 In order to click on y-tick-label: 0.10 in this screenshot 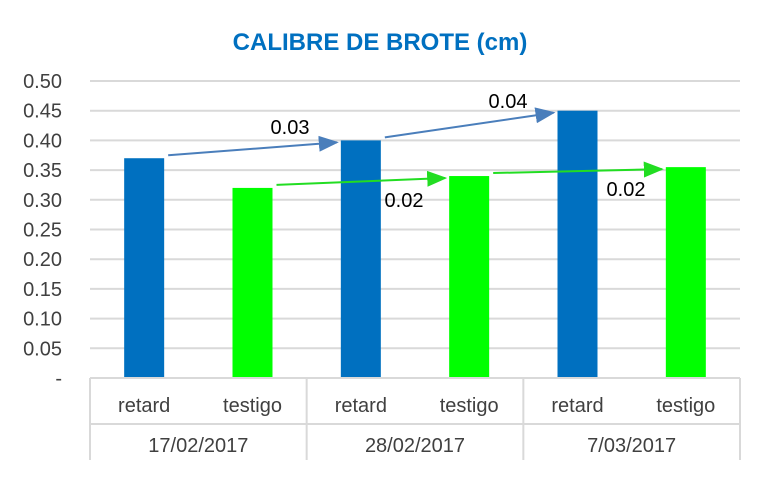, I will do `click(42, 320)`.